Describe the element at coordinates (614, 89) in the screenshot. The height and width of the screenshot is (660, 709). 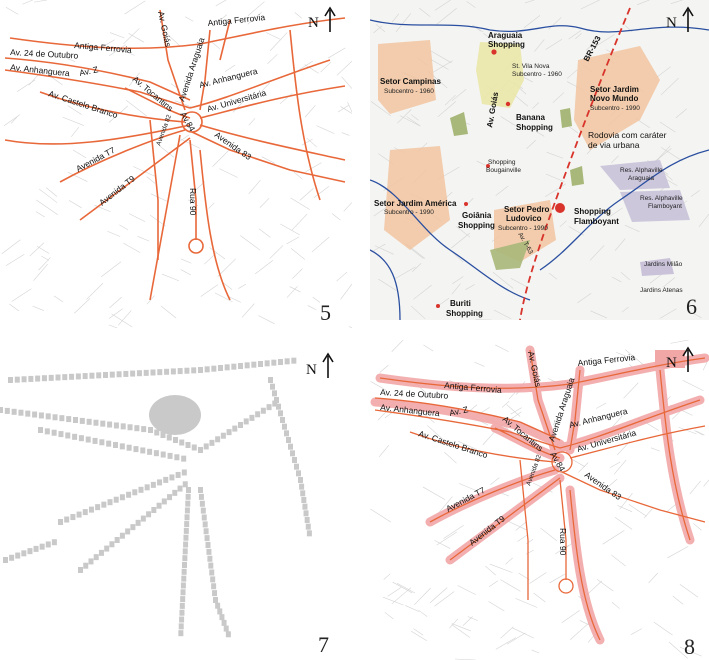
I see `label-jardim-novo: Setor Jardim` at that location.